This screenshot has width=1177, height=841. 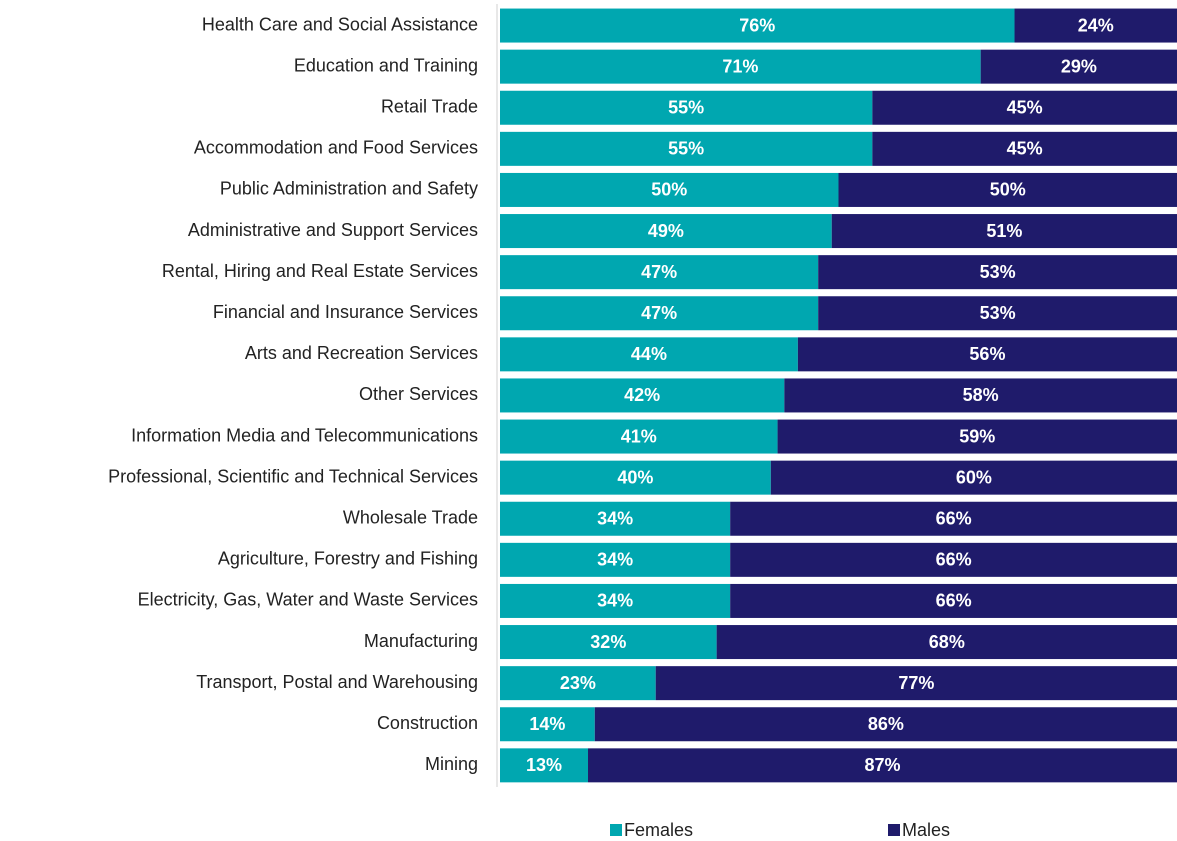 I want to click on value-label: 13%, so click(x=544, y=765).